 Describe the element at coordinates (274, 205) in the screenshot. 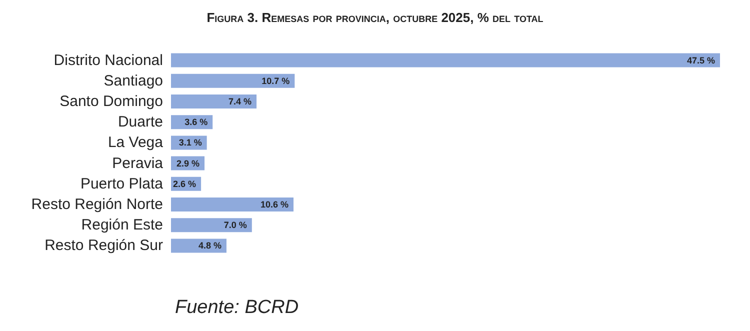

I see `data-label: 10.6 %` at that location.